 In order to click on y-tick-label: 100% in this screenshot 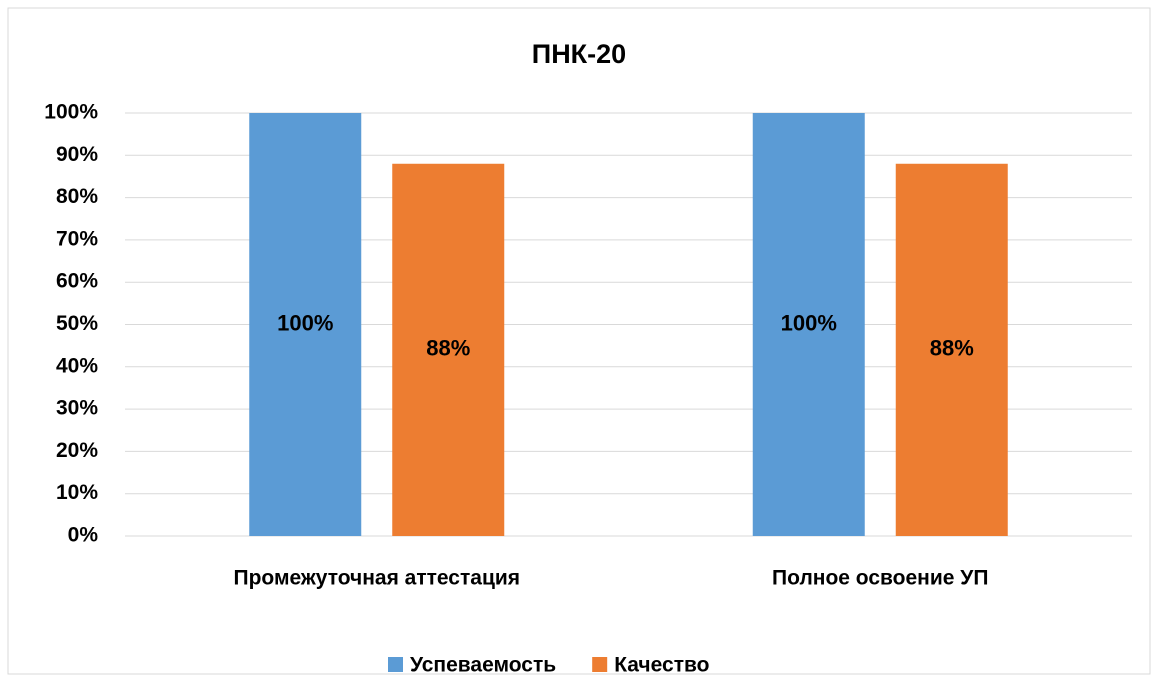, I will do `click(71, 112)`.